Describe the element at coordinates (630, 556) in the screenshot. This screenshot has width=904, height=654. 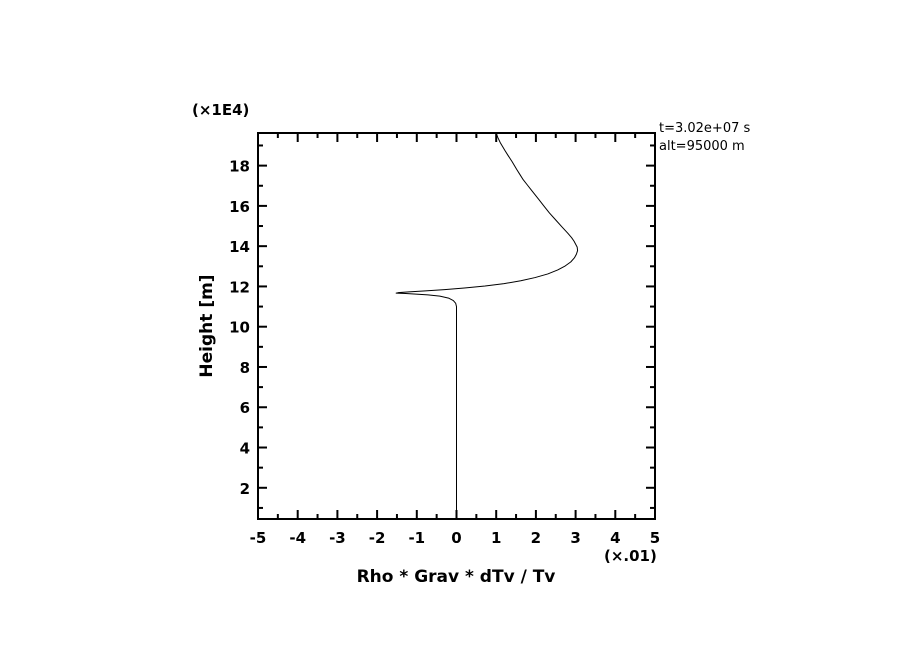
I see `x-axis-multiplier-label: (×.01)` at that location.